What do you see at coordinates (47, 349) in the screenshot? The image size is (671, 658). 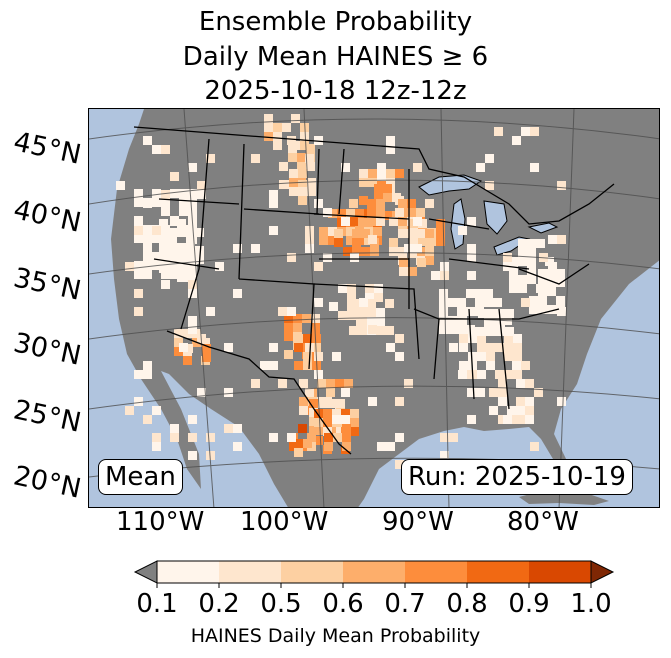 I see `lat-label-30: 30°N` at bounding box center [47, 349].